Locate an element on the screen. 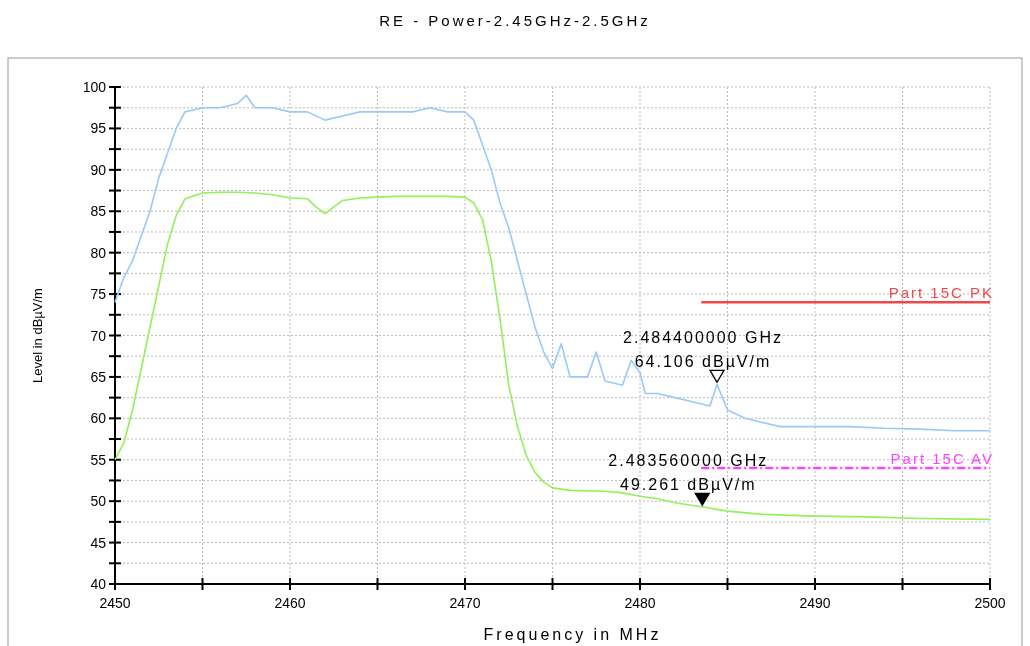  y-tick-label: 40 is located at coordinates (98, 584).